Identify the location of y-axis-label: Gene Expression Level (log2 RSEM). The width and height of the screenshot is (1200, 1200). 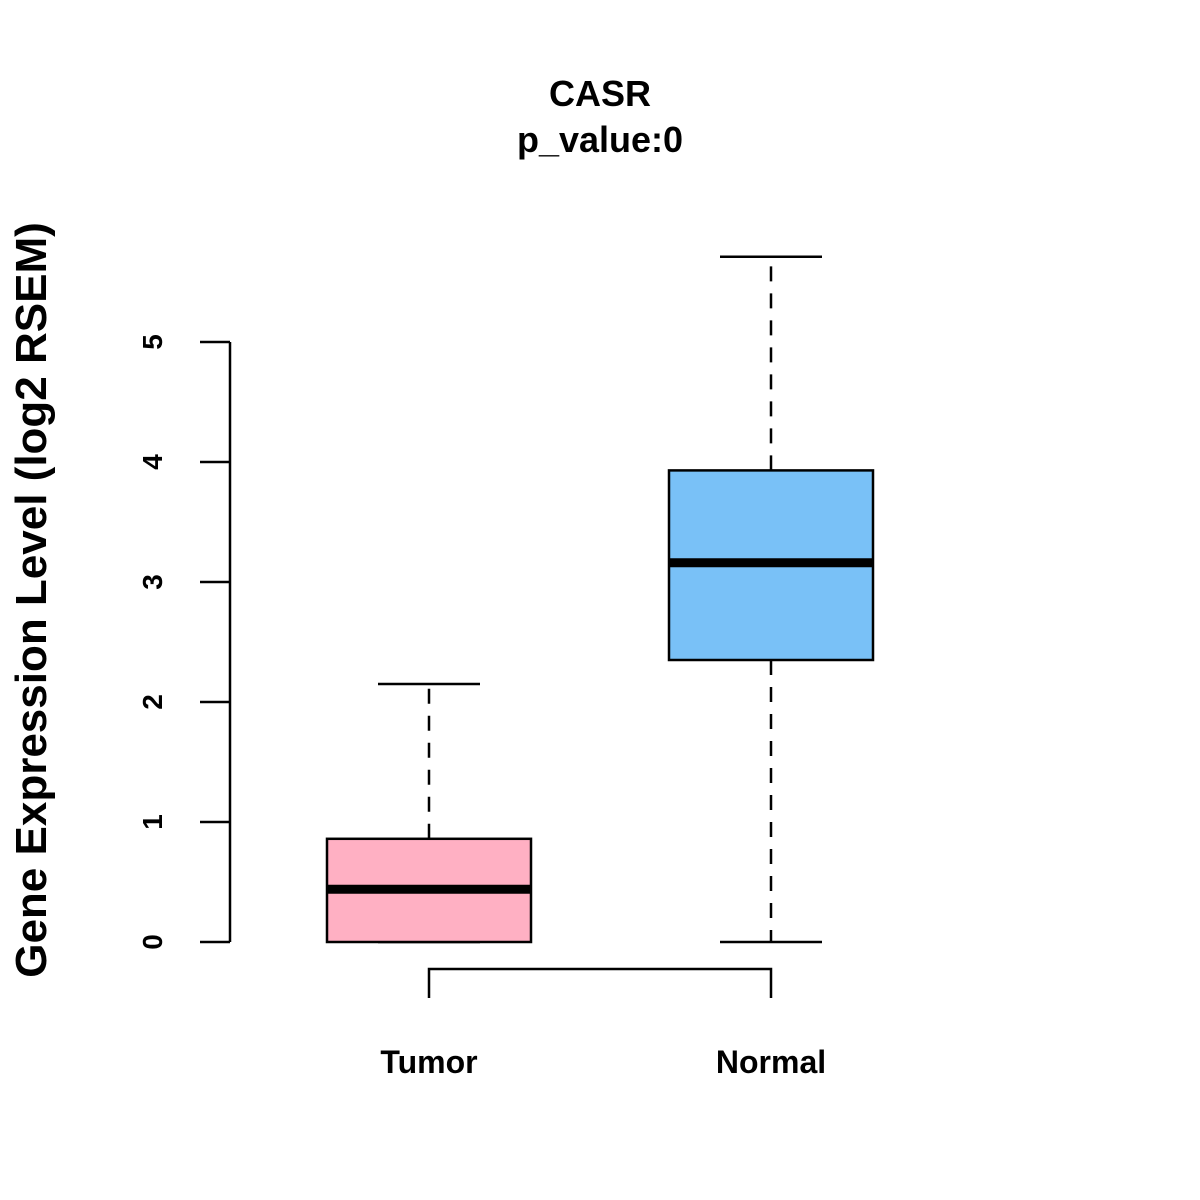
(31, 600).